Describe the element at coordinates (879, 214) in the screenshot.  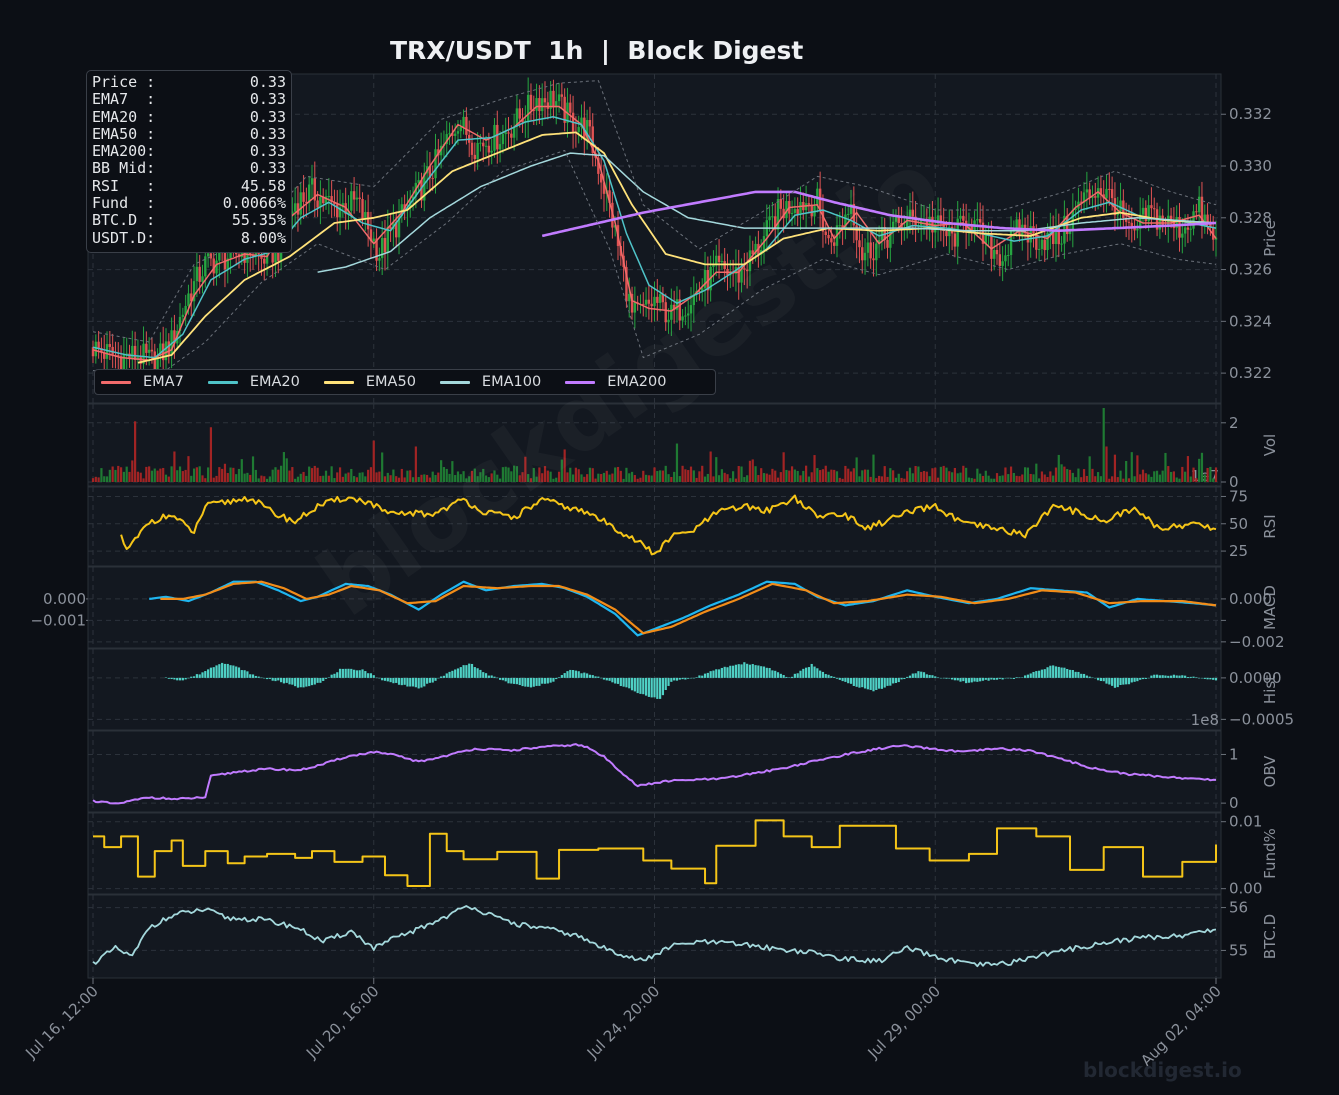
I see `series-line-ema200` at that location.